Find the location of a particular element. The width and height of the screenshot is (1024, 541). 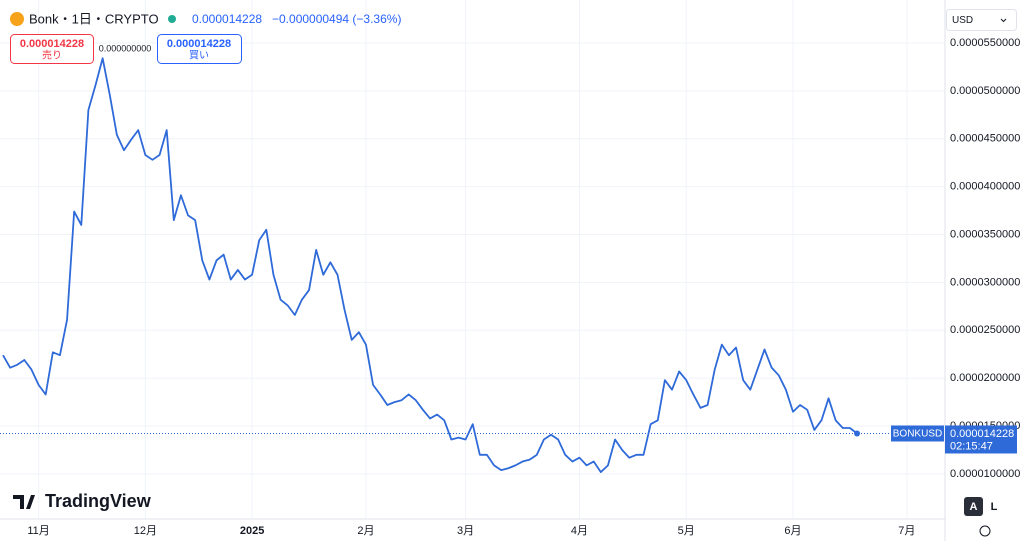

x-tick-label: 3月 is located at coordinates (465, 531).